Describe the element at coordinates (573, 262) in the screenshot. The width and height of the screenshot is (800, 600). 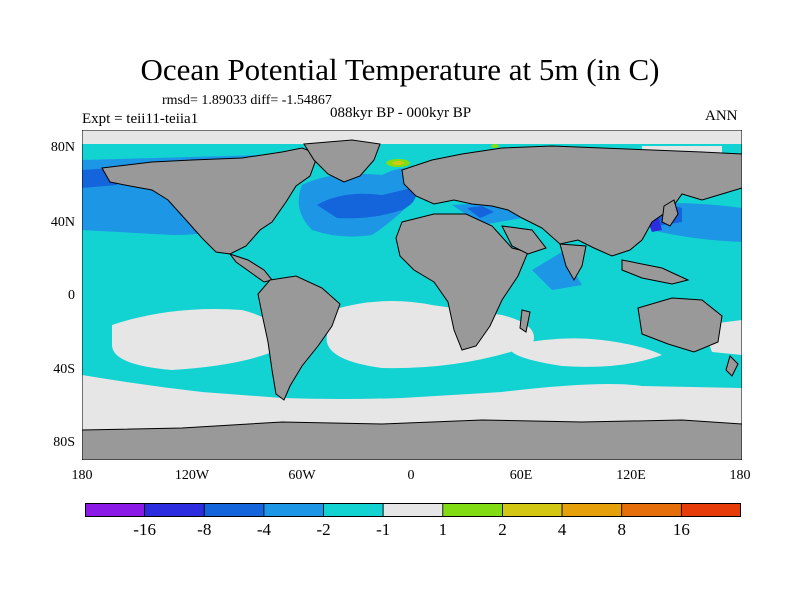
I see `land-india` at that location.